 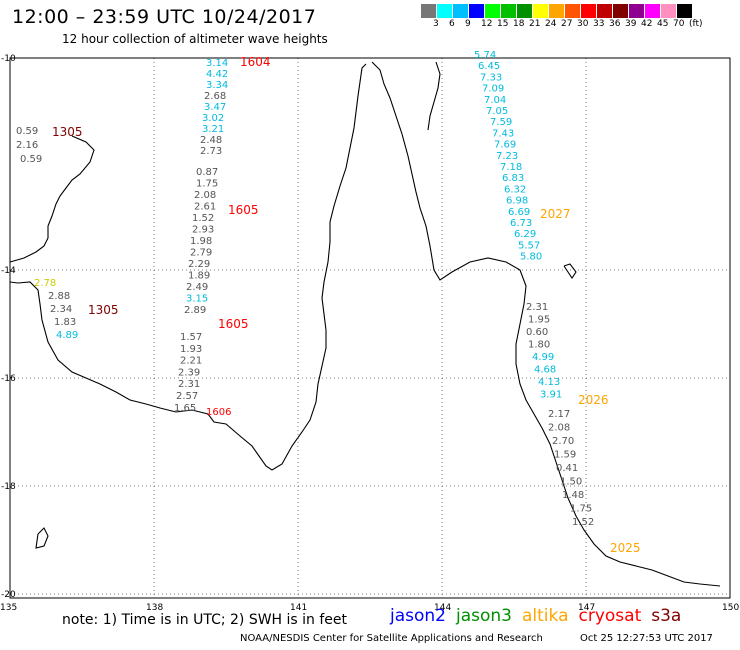 I want to click on legend-label: 33, so click(x=599, y=24).